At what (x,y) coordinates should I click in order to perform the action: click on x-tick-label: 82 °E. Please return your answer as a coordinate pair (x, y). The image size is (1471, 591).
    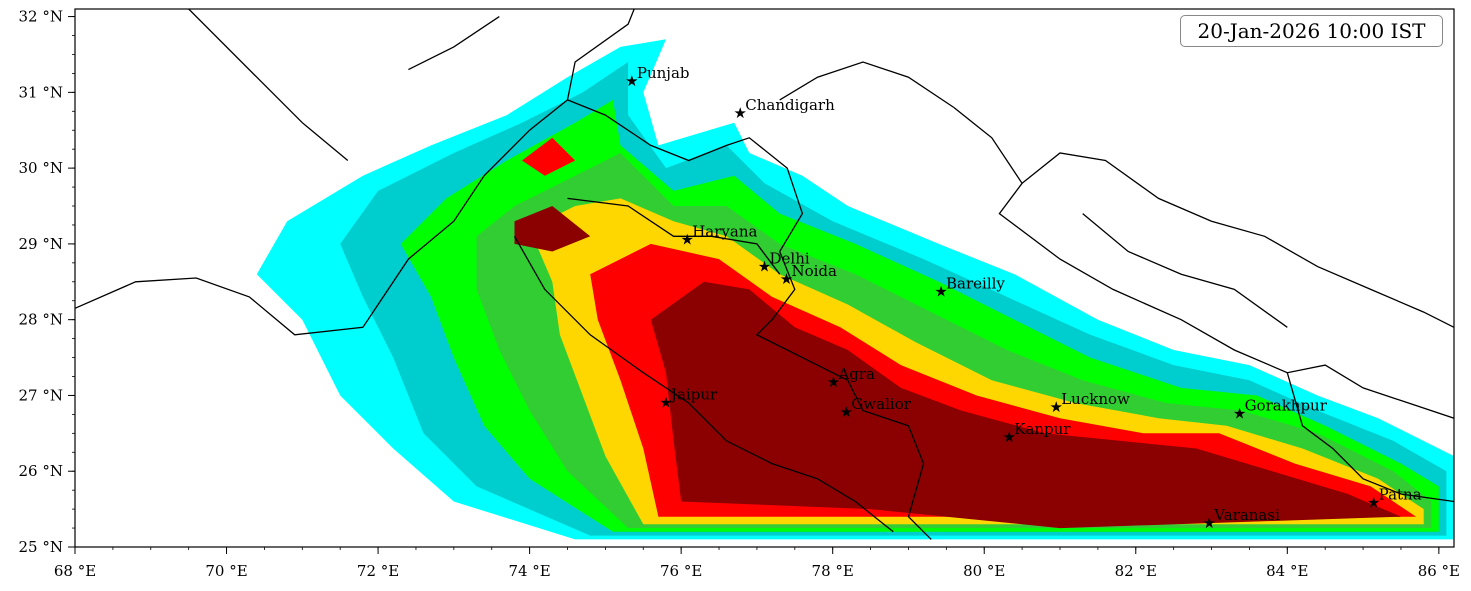
    Looking at the image, I should click on (1136, 571).